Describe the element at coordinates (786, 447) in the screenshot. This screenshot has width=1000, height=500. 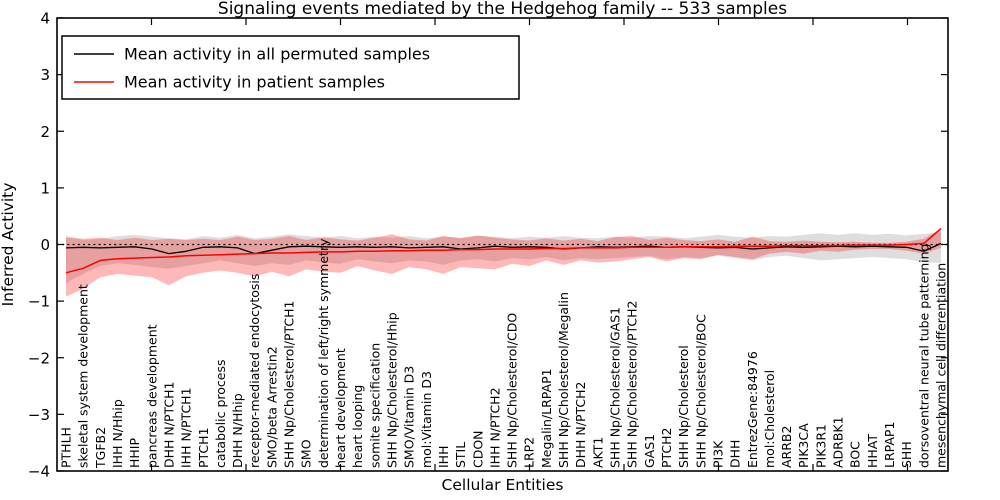
I see `x-category-label: ARRB2` at that location.